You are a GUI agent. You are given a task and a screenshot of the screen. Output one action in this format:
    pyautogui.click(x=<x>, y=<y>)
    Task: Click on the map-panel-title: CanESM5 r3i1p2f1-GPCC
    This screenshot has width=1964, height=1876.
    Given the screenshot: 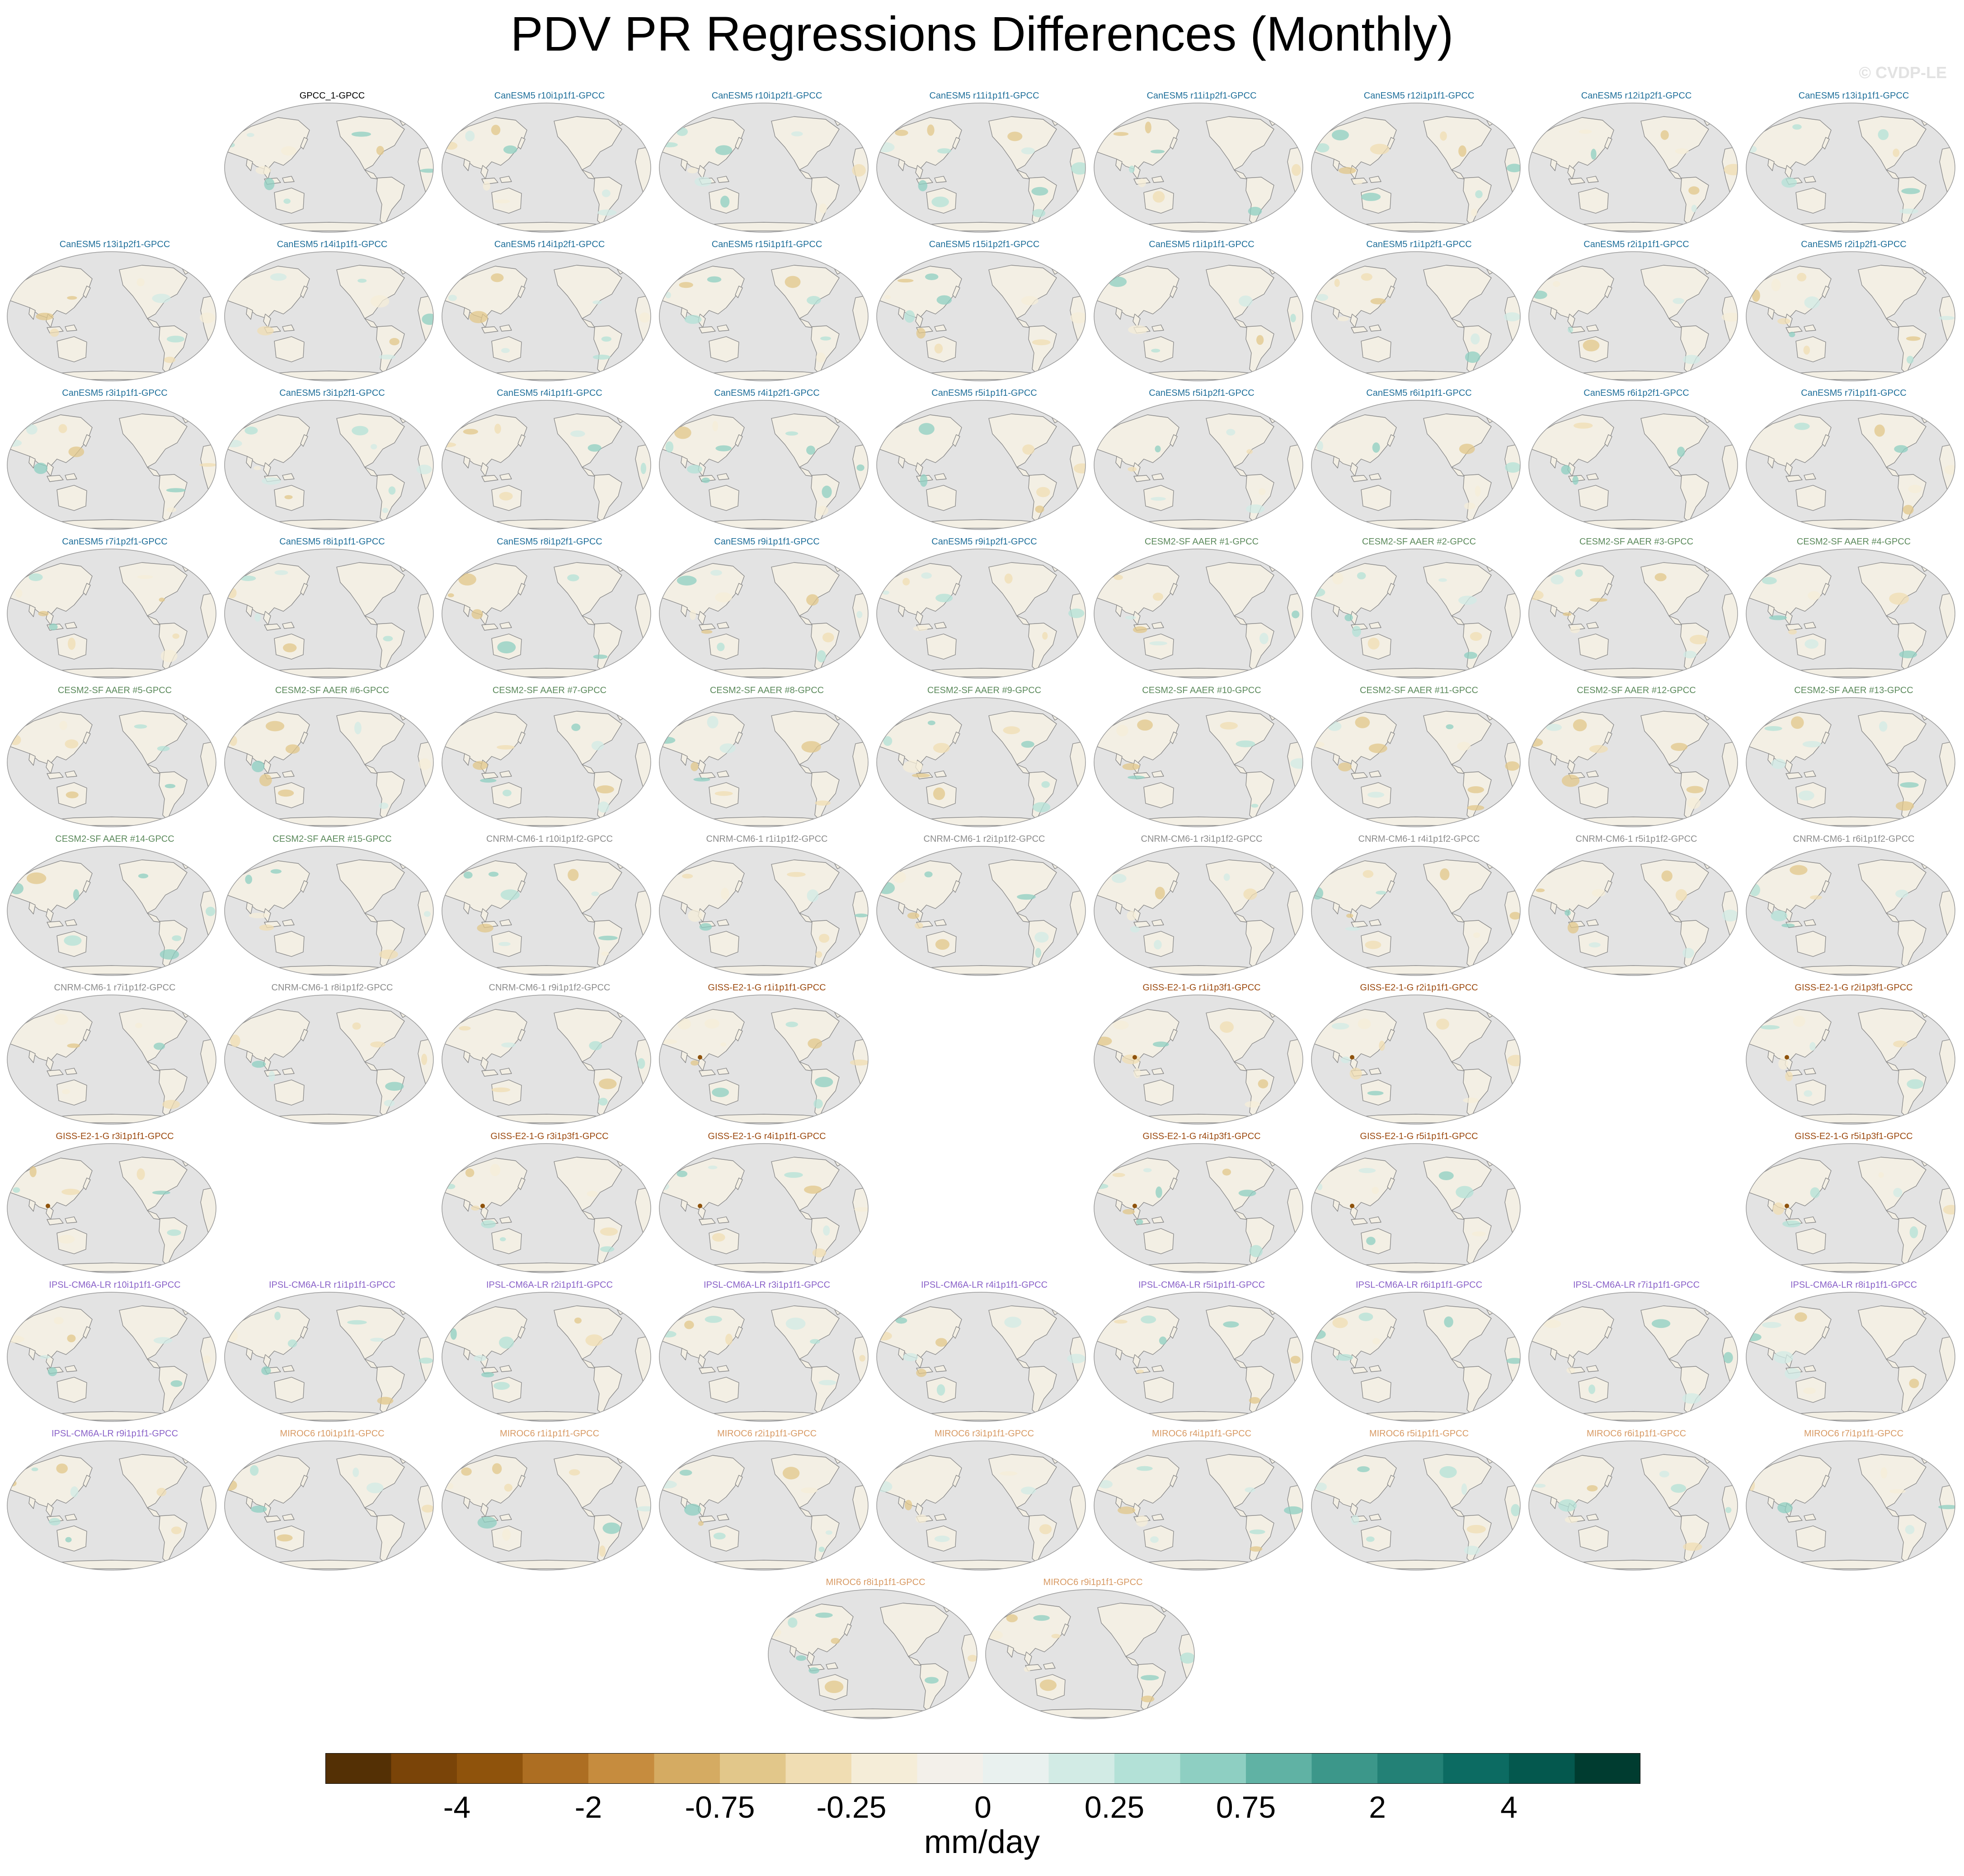 What is the action you would take?
    pyautogui.click(x=332, y=393)
    